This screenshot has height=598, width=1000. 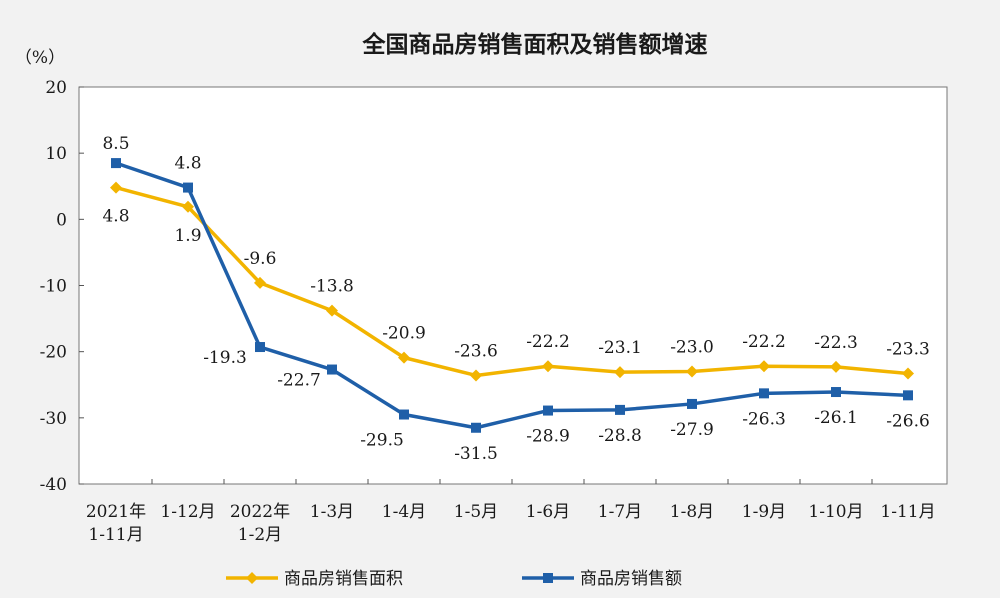 What do you see at coordinates (836, 343) in the screenshot?
I see `data-label: -22.3` at bounding box center [836, 343].